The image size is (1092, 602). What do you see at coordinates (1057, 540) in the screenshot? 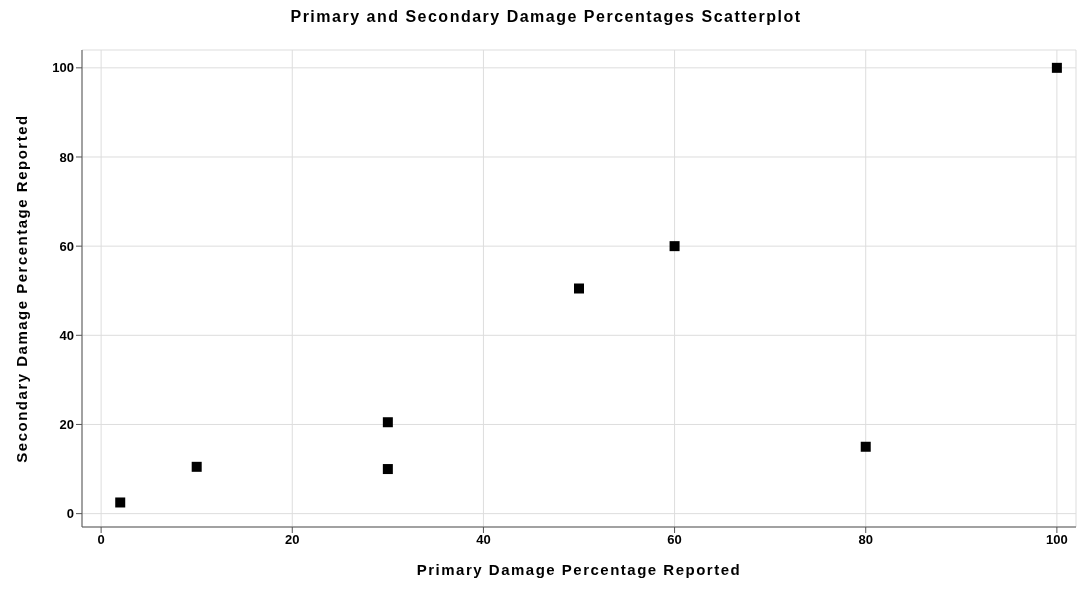
I see `x-tick-label: 100` at bounding box center [1057, 540].